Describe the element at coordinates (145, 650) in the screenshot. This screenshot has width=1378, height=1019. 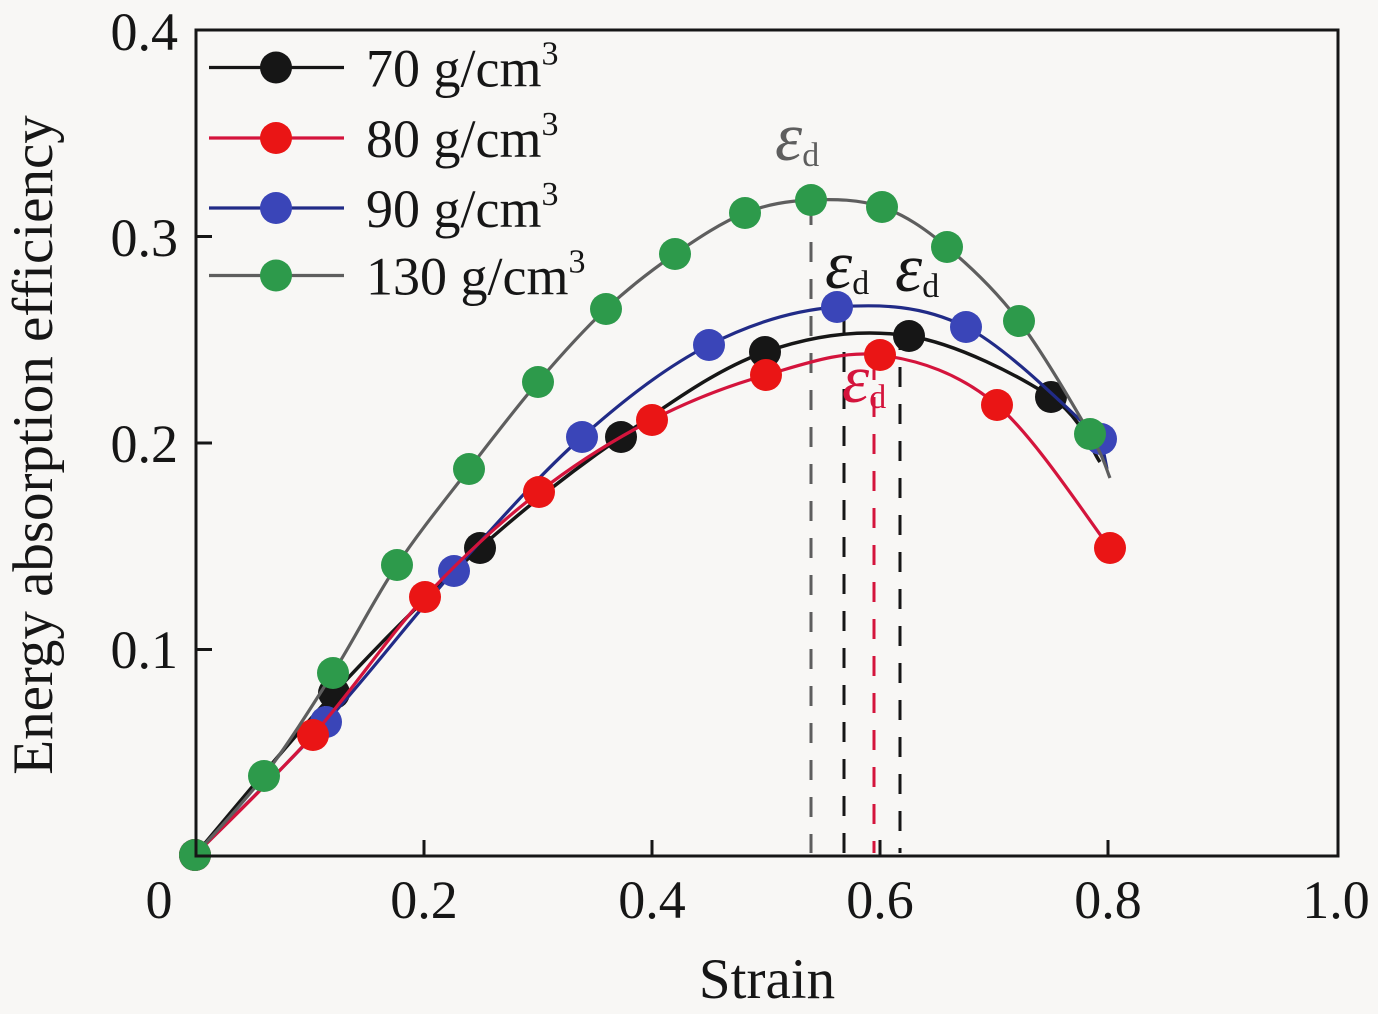
I see `svg-text: 0.1` at that location.